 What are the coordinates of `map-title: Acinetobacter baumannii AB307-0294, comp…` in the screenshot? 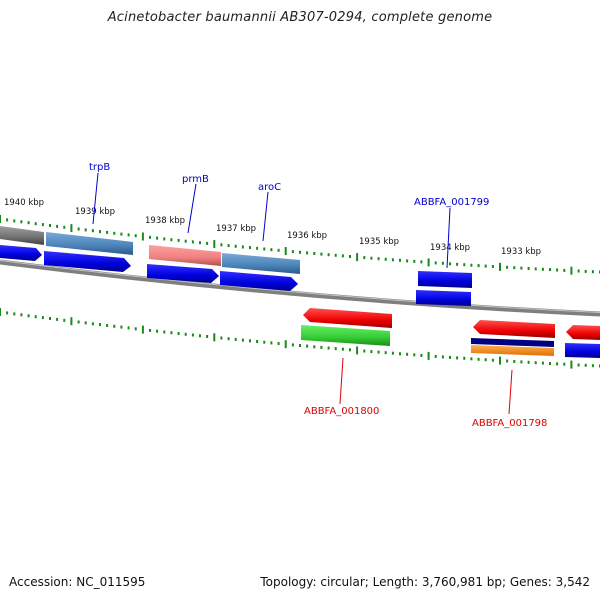 It's located at (300, 17).